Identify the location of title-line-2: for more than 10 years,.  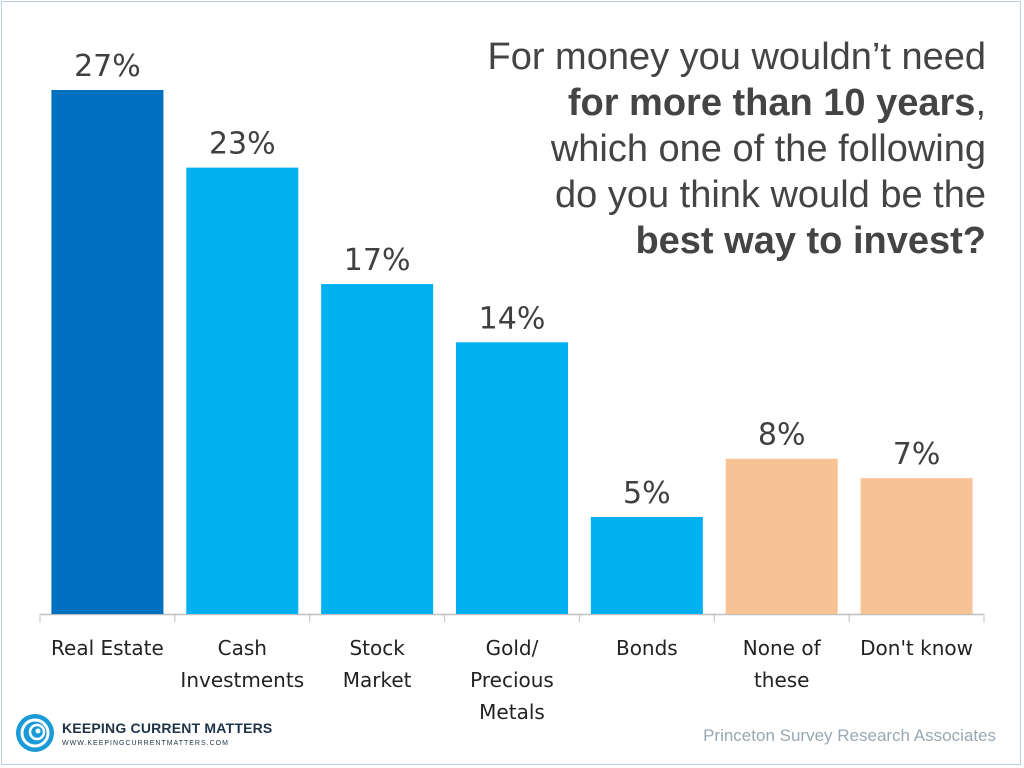
(686, 103).